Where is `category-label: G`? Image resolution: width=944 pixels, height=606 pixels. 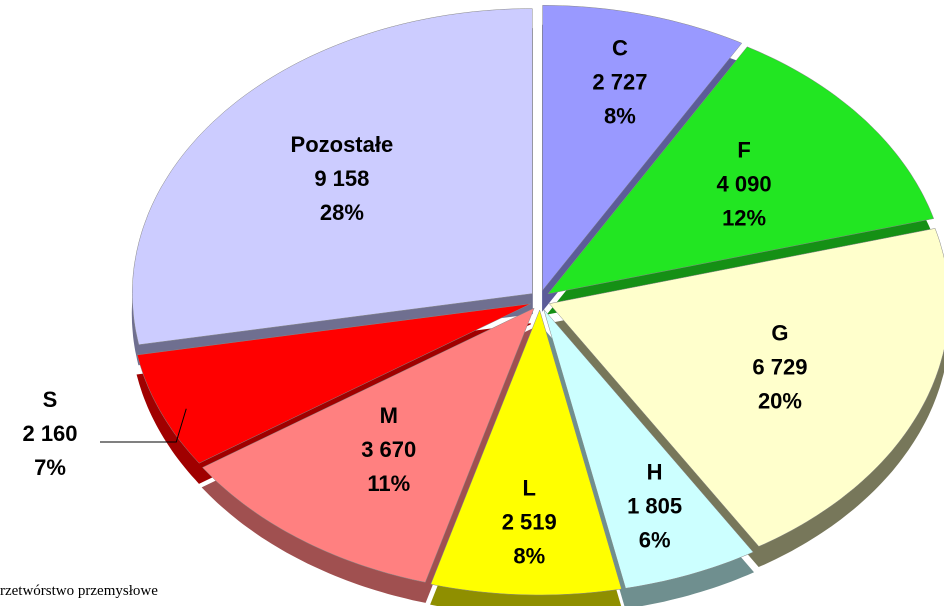 category-label: G is located at coordinates (779, 332).